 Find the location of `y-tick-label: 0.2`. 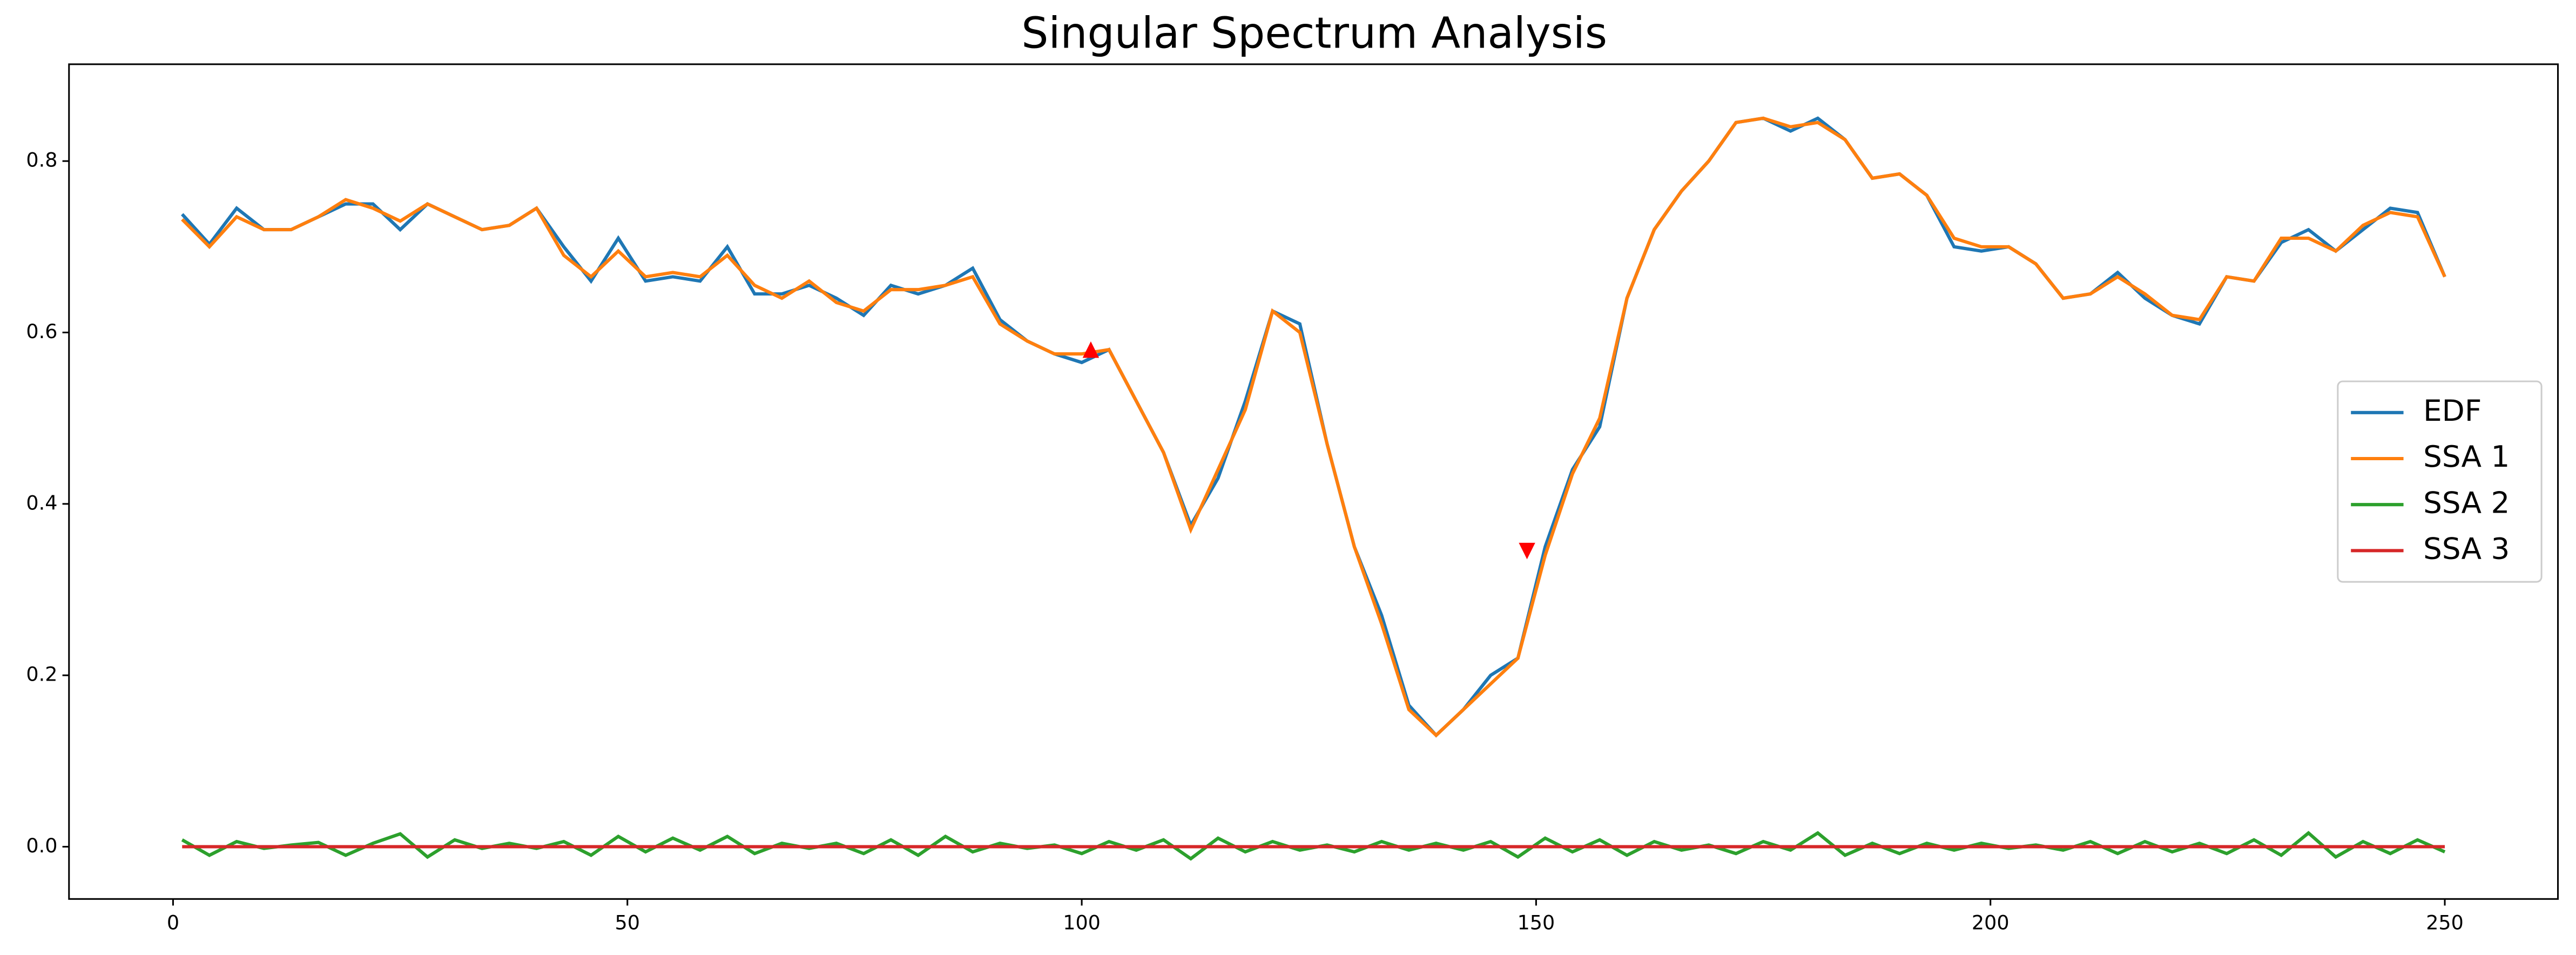

y-tick-label: 0.2 is located at coordinates (41, 674).